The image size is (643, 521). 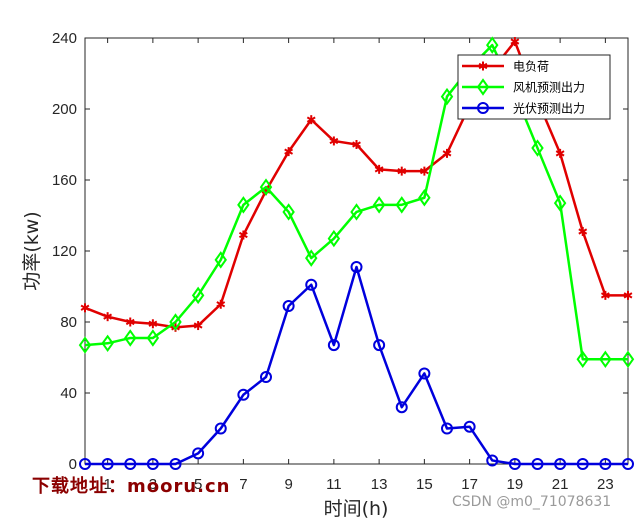 I want to click on credit-text: CSDN @m0_71078631, so click(x=532, y=502).